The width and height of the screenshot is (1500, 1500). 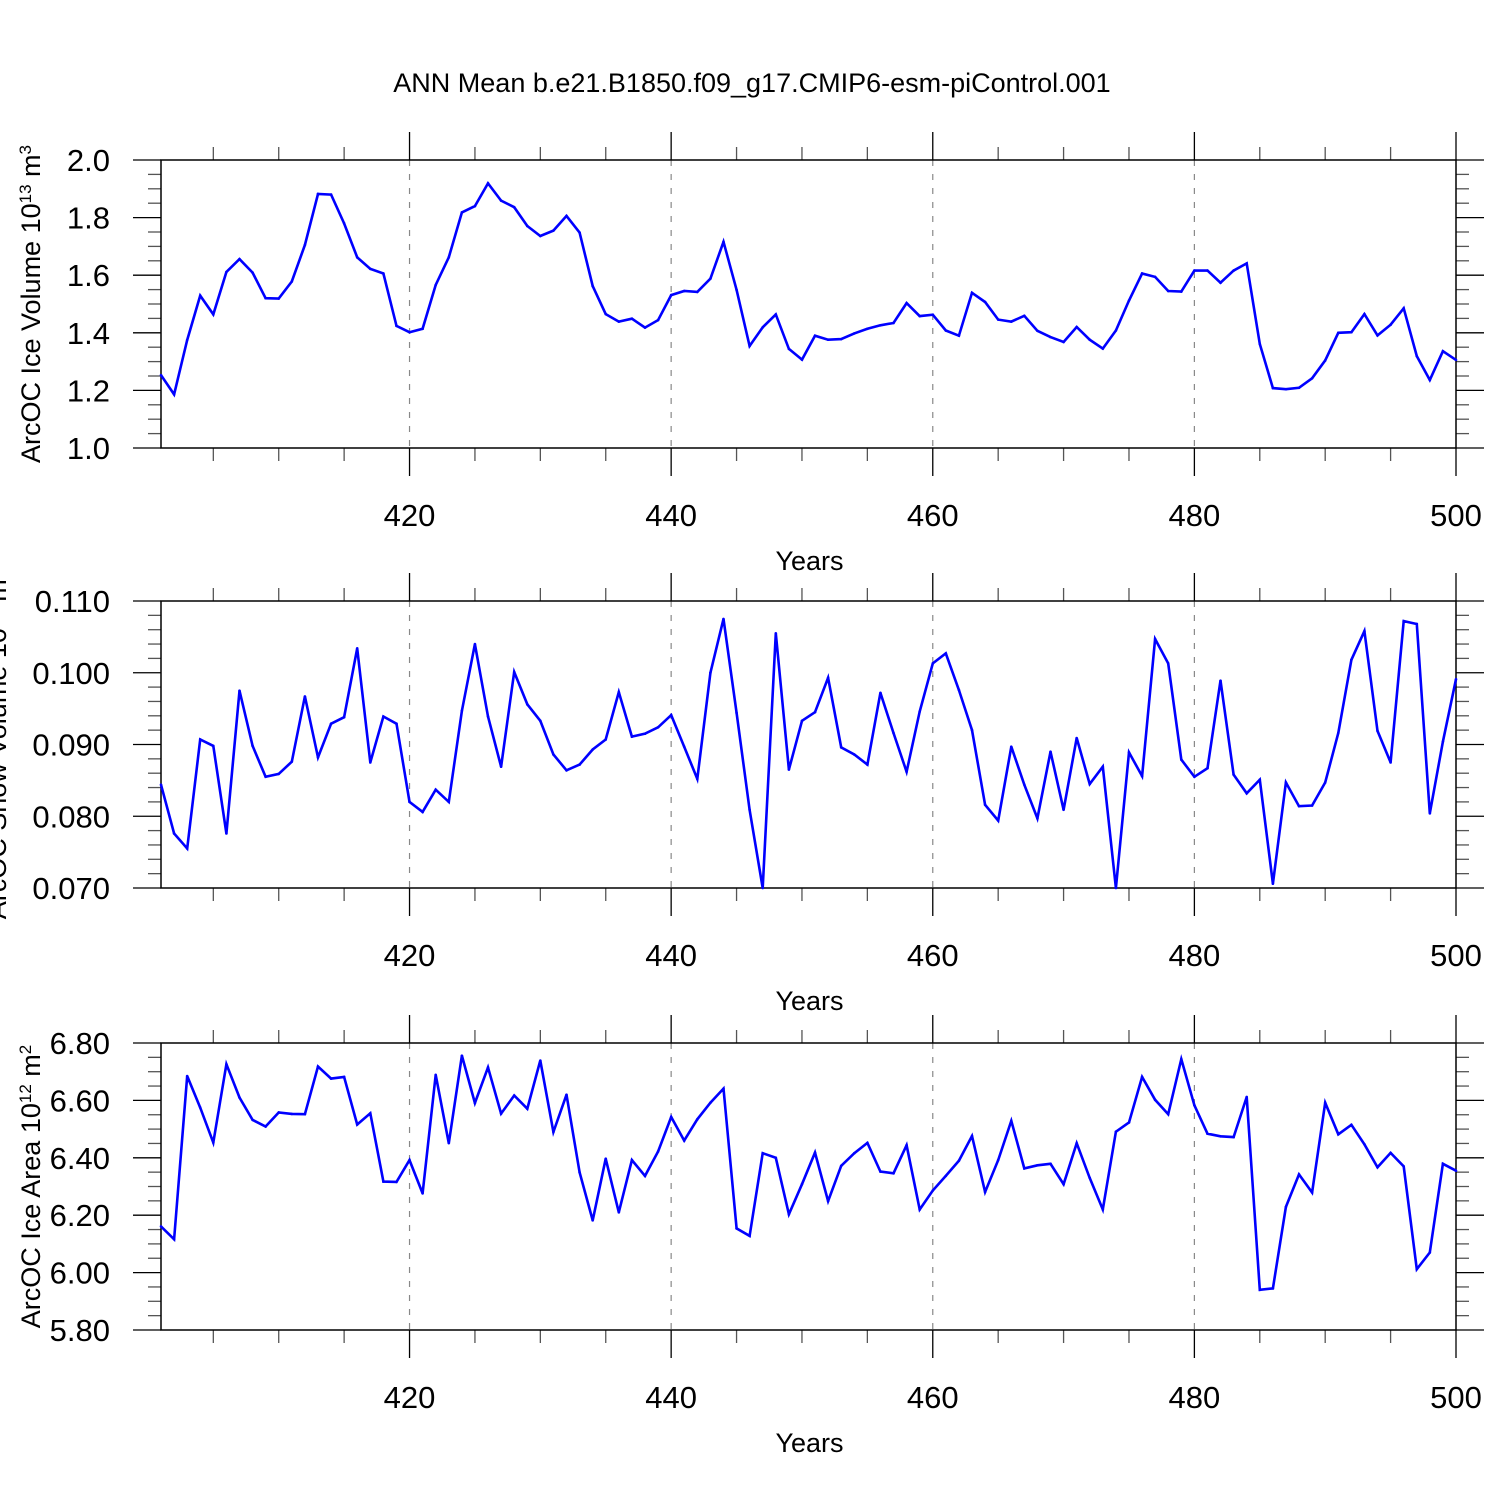 I want to click on series-line, so click(x=808, y=1172).